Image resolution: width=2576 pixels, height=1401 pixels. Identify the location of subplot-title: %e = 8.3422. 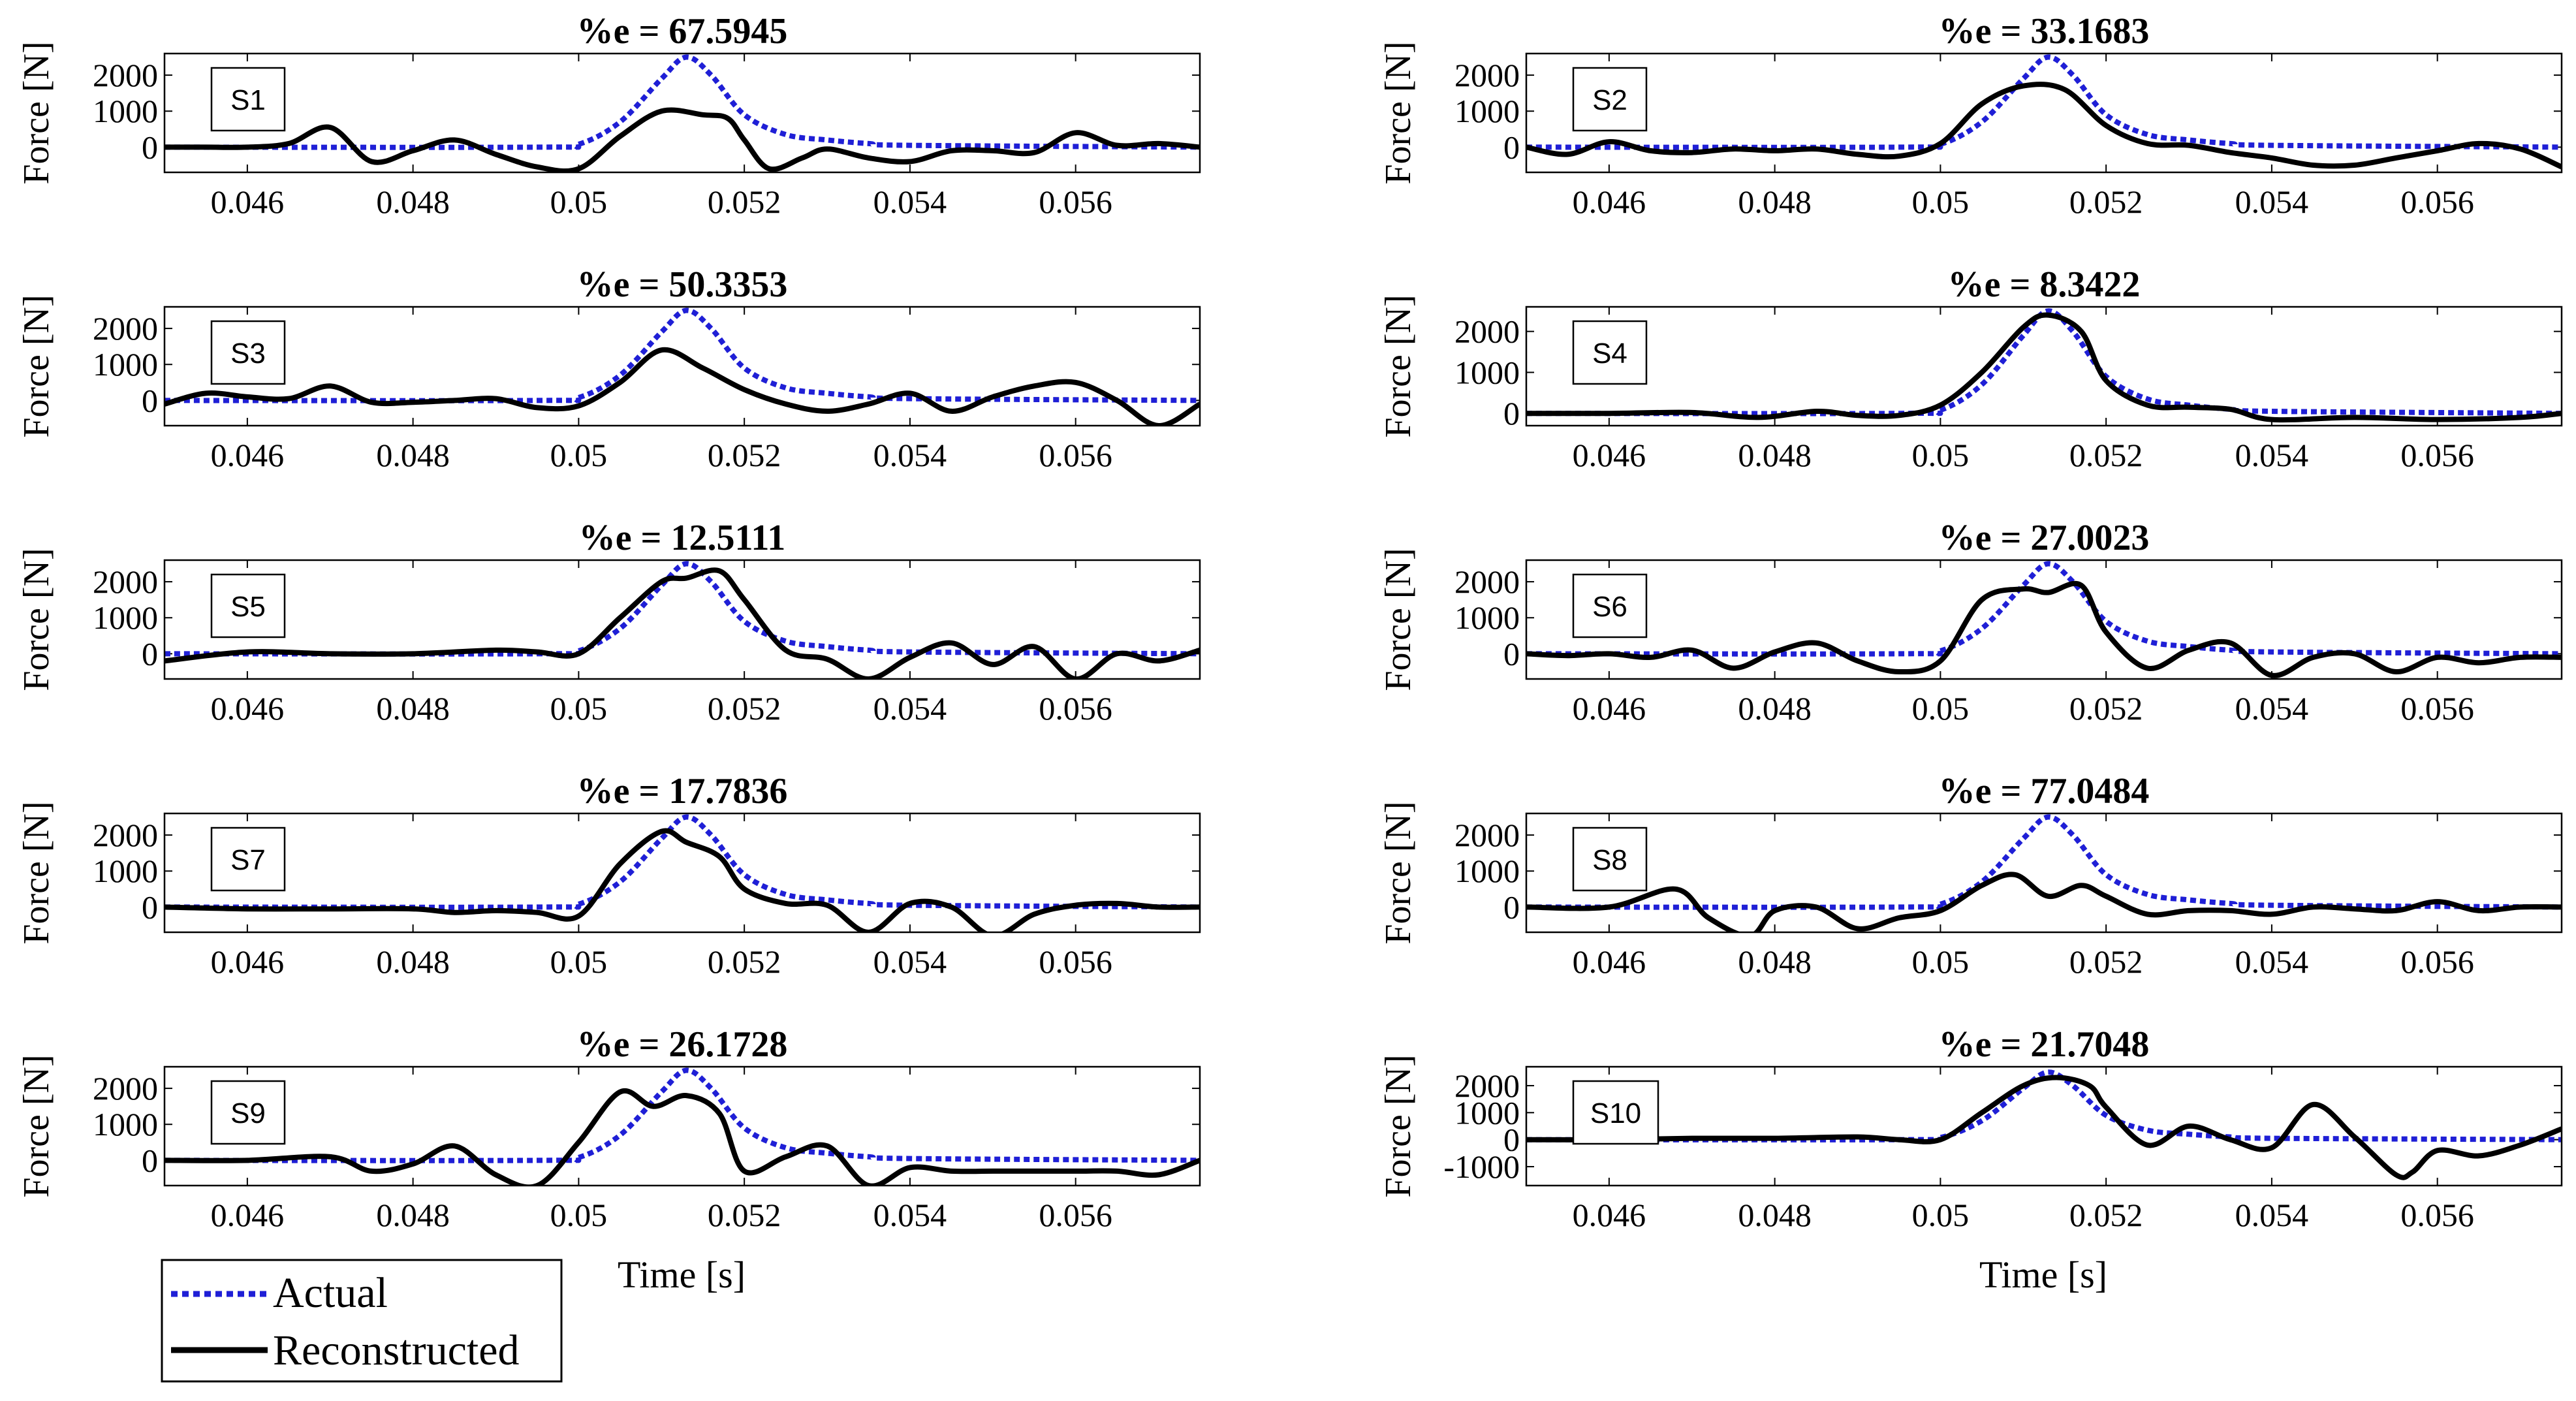
(2044, 284).